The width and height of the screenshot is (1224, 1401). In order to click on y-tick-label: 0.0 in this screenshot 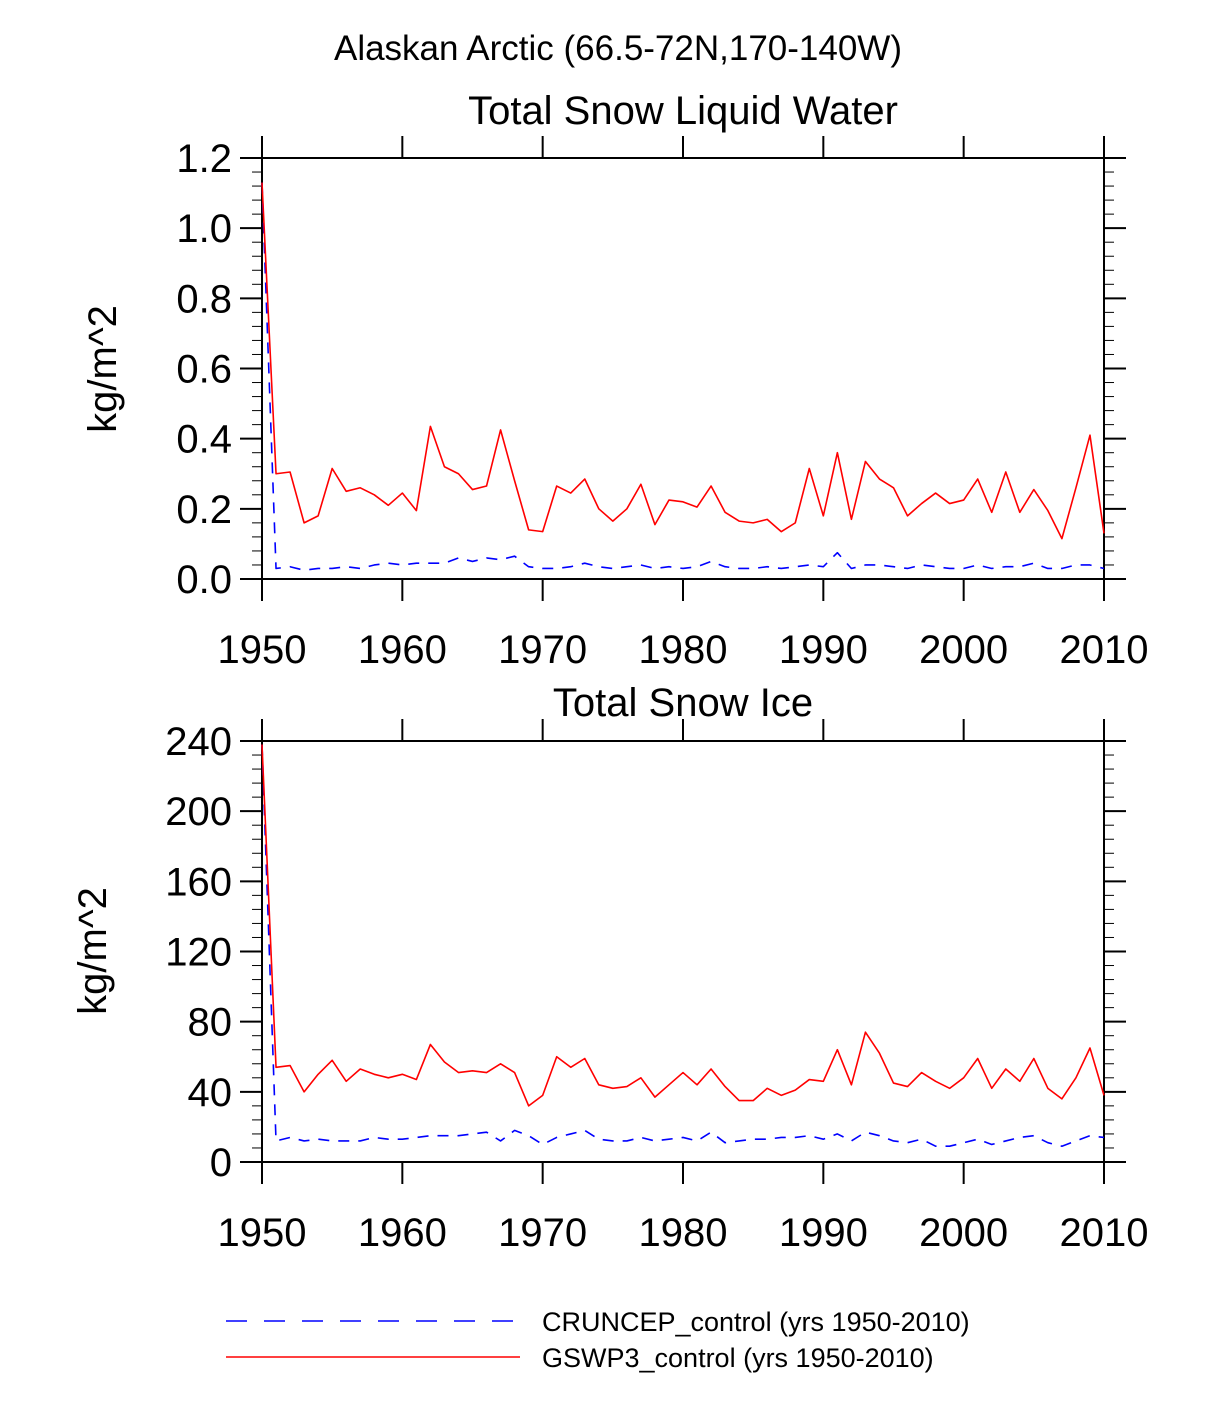, I will do `click(204, 580)`.